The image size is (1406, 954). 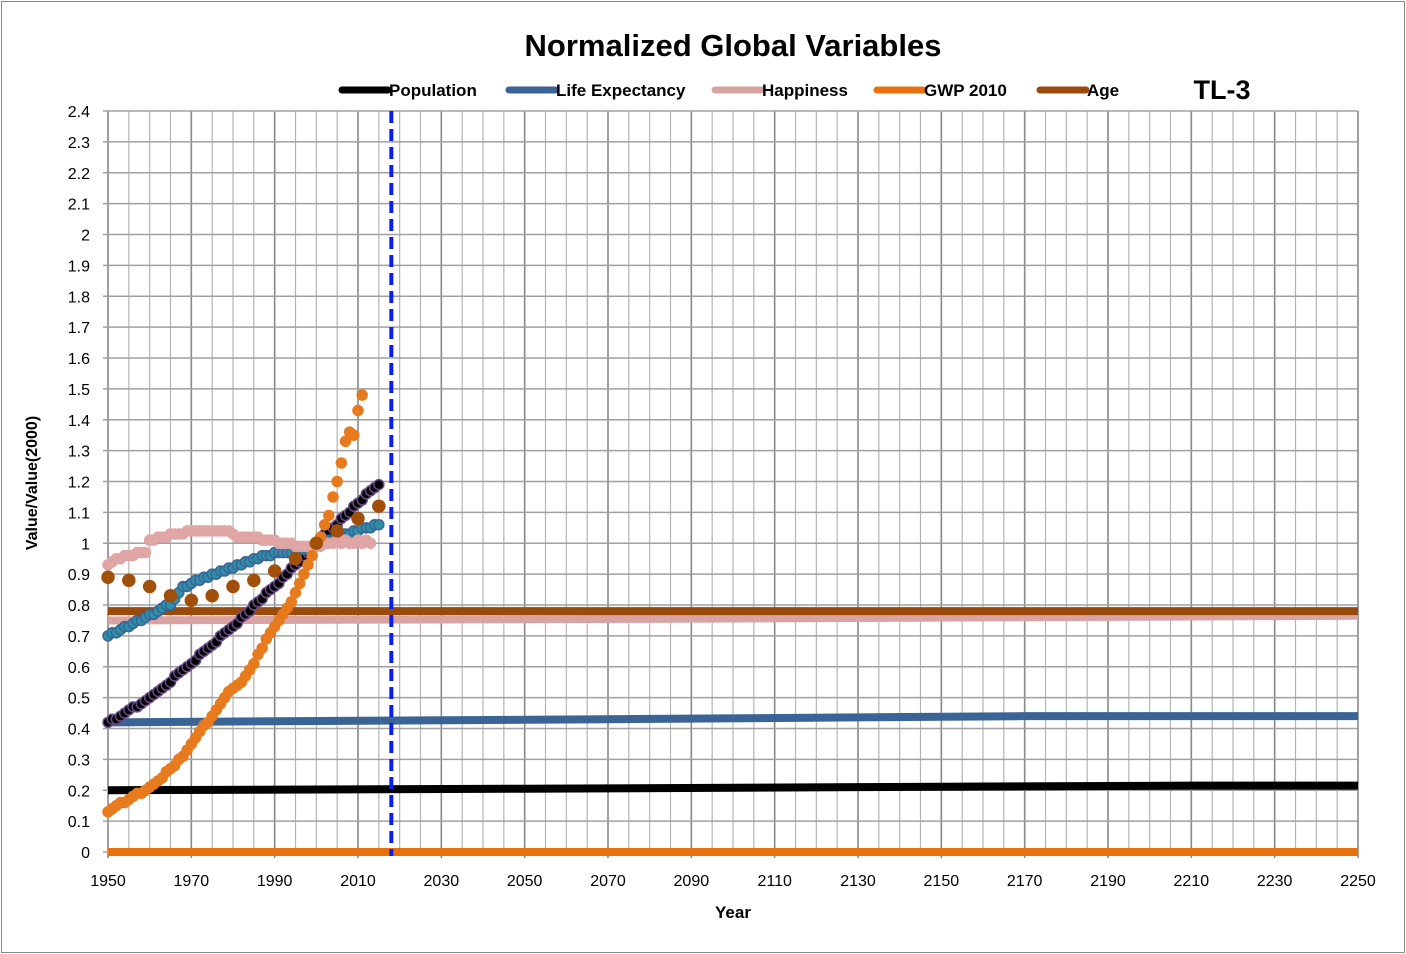 I want to click on x-tick-label: 2210, so click(x=1192, y=881).